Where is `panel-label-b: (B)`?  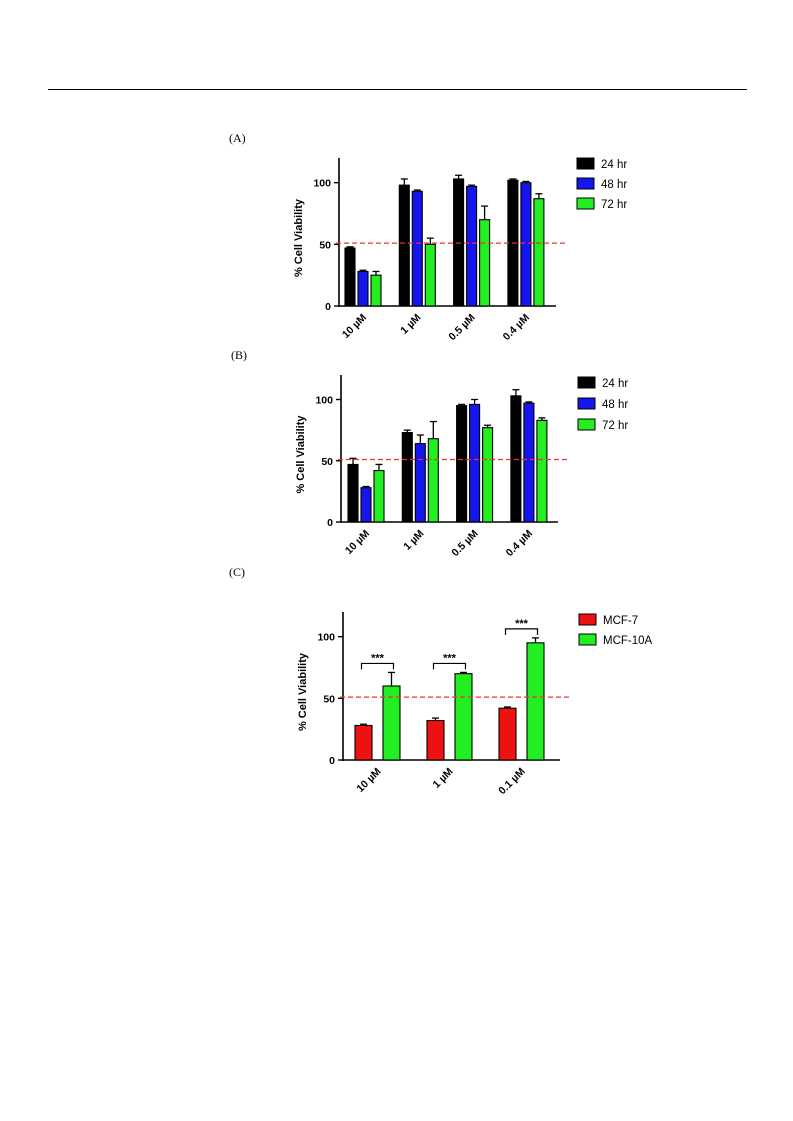 panel-label-b: (B) is located at coordinates (239, 355).